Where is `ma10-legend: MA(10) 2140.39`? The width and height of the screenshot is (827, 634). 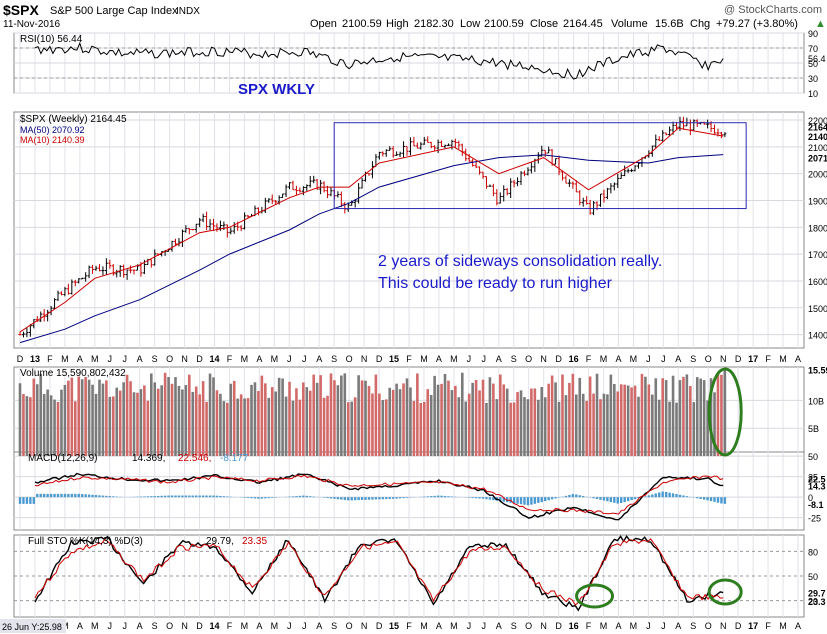
ma10-legend: MA(10) 2140.39 is located at coordinates (52, 140).